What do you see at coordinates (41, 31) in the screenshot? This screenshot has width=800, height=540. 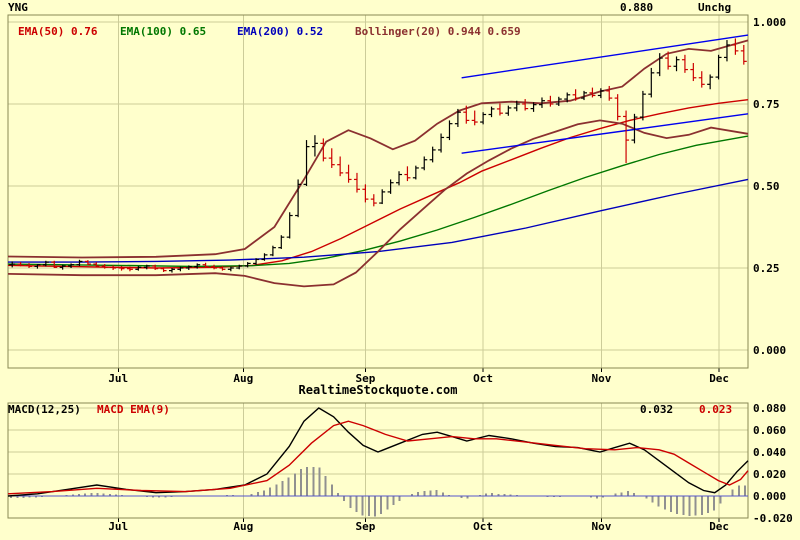 I see `legend-ema50-label: EMA(50)` at bounding box center [41, 31].